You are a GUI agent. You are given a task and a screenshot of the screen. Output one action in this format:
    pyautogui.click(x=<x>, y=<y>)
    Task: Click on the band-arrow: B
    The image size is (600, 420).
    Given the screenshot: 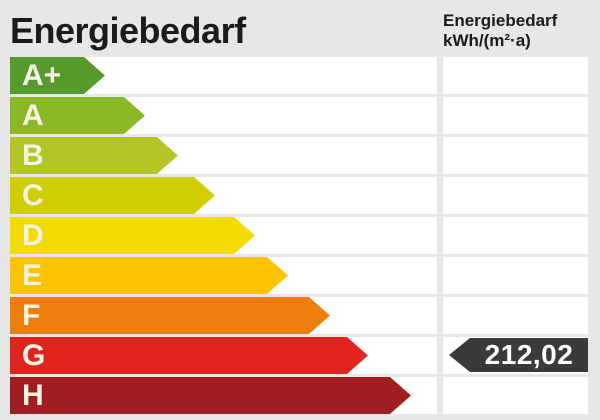 What is the action you would take?
    pyautogui.click(x=94, y=155)
    